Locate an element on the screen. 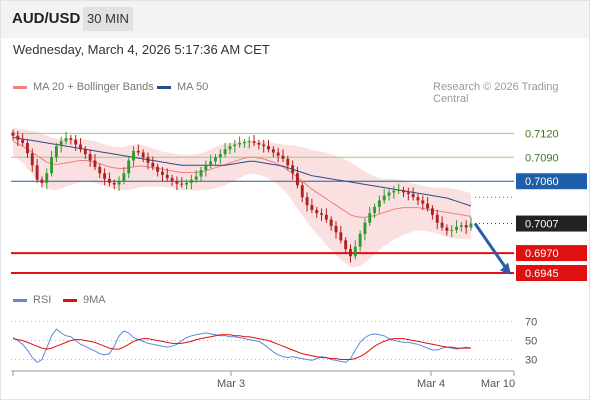 The image size is (590, 400). rsi-9ma-line is located at coordinates (241, 347).